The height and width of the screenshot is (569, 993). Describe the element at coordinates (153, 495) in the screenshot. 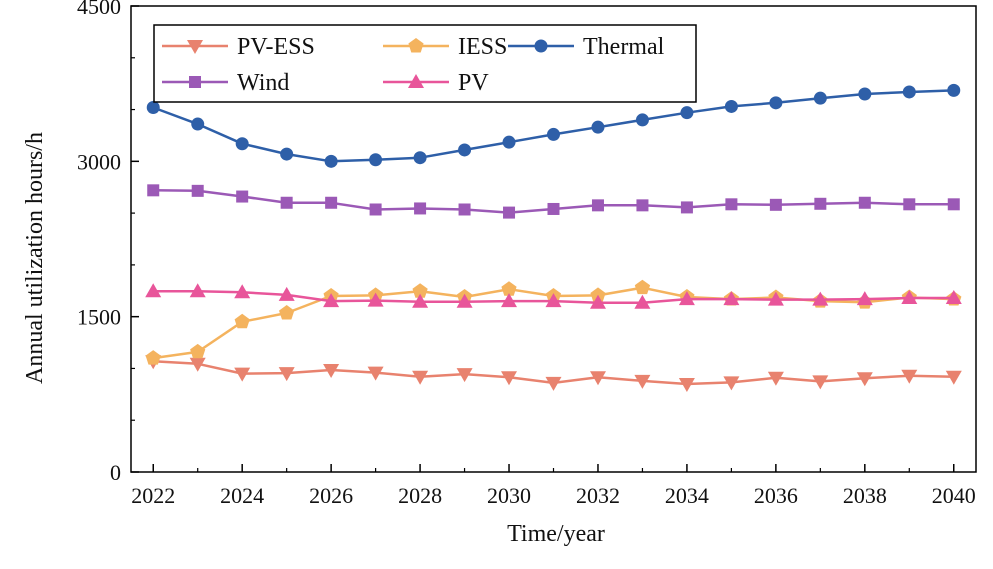

I see `x-tick-label: 2022` at that location.